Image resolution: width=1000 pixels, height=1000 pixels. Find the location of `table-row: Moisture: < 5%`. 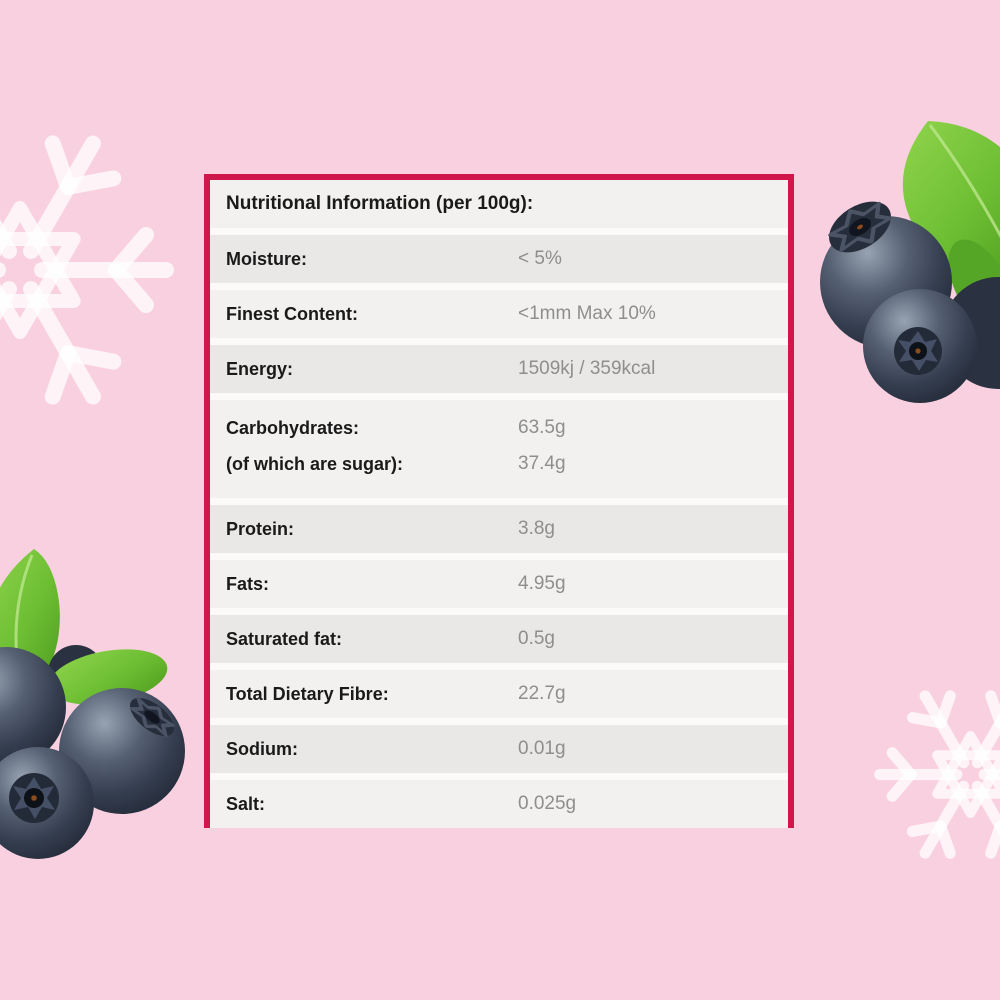

table-row: Moisture: < 5% is located at coordinates (499, 259).